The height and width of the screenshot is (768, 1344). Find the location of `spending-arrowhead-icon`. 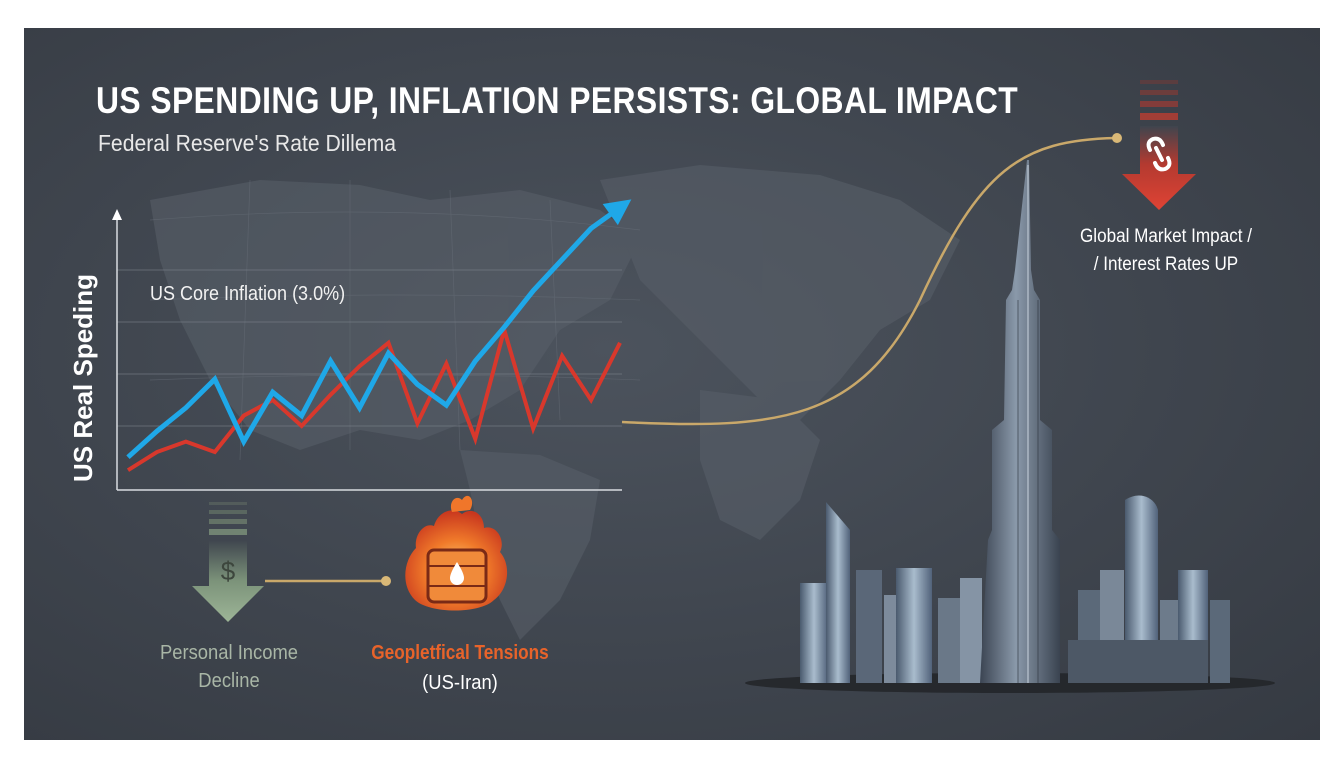

spending-arrowhead-icon is located at coordinates (617, 212).